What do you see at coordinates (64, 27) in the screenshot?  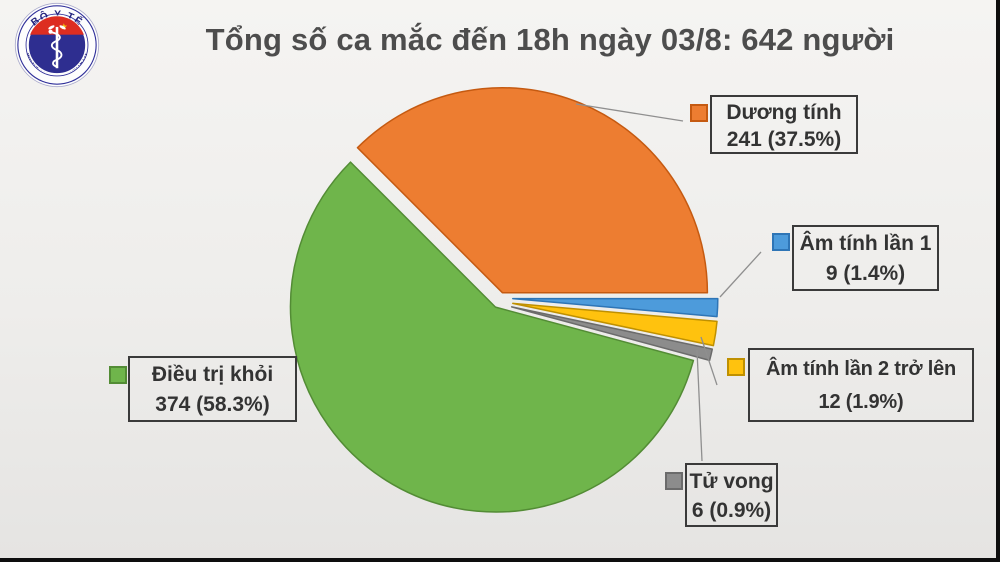 I see `logo-star-icon: ★` at bounding box center [64, 27].